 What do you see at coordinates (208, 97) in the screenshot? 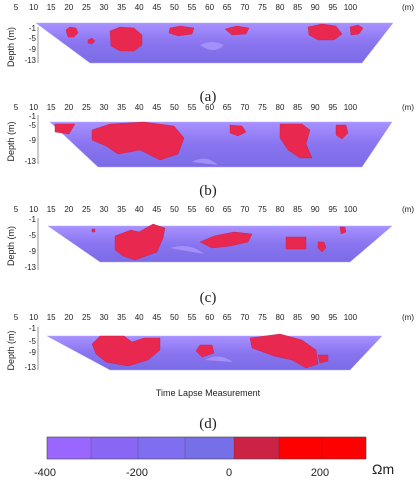
I see `panel-label: (a)` at bounding box center [208, 97].